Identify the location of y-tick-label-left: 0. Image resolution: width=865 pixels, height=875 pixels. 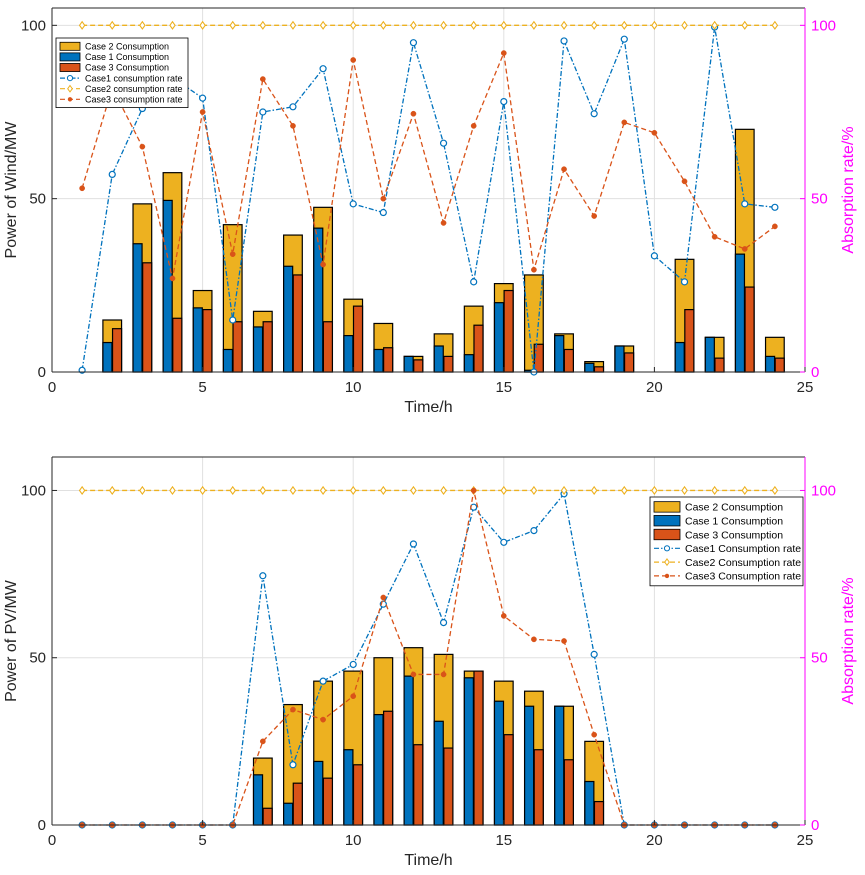
(42, 825).